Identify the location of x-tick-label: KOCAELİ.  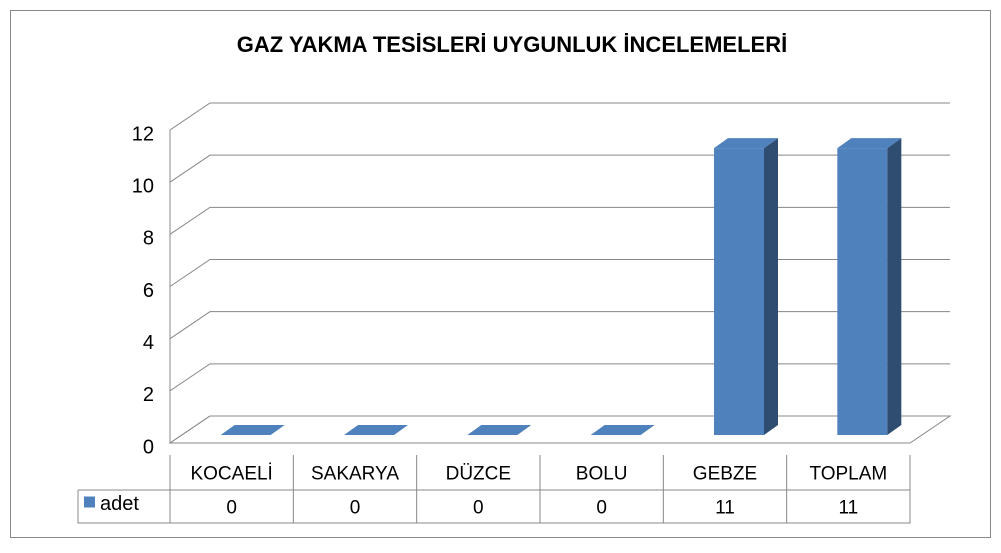
(231, 474).